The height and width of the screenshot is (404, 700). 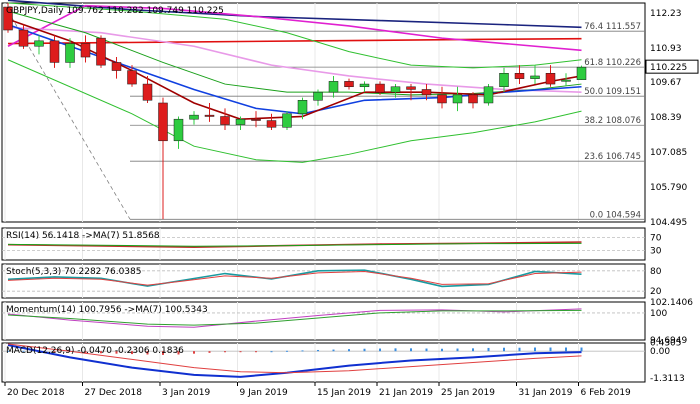 I want to click on y-tick-label: 0.00, so click(x=660, y=352).